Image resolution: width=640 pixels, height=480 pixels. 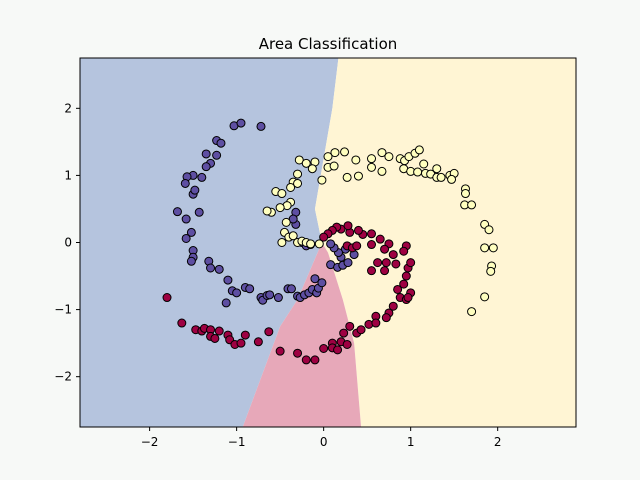 What do you see at coordinates (302, 334) in the screenshot?
I see `region-red` at bounding box center [302, 334].